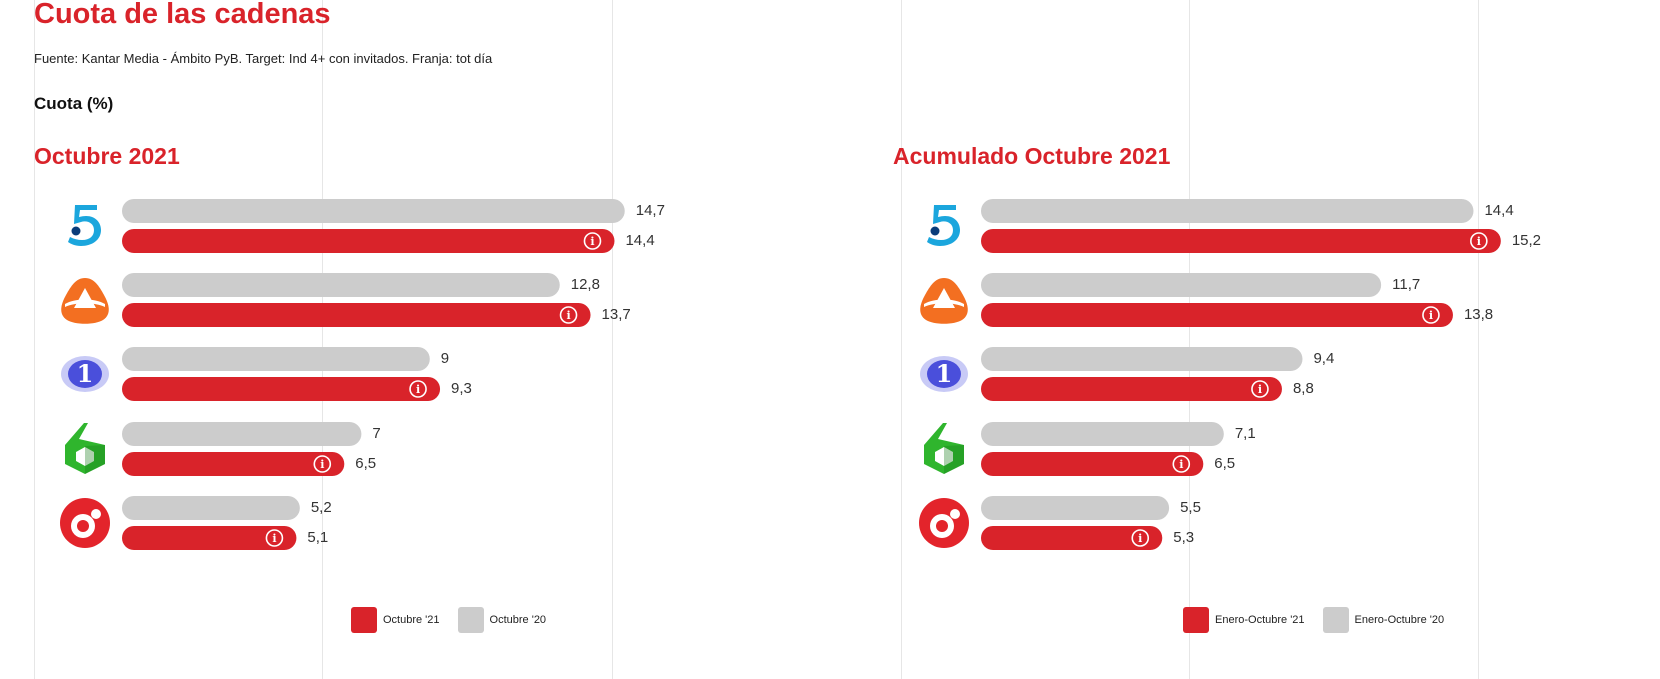  Describe the element at coordinates (1406, 284) in the screenshot. I see `data-label: 11,7` at that location.